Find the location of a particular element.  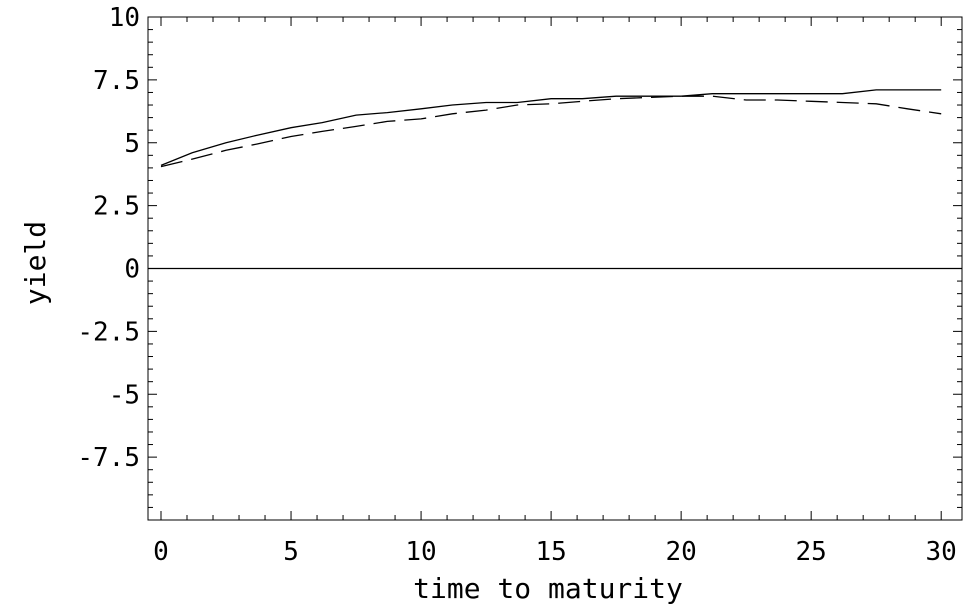

x-tick-label: 0 is located at coordinates (161, 552).